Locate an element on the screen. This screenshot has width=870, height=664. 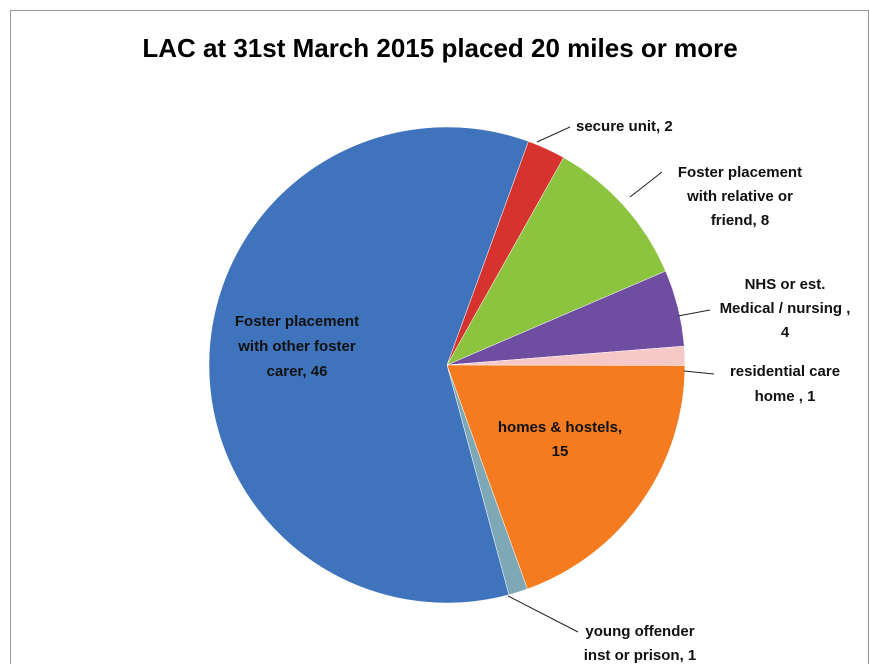
data-label: secure unit, 2 is located at coordinates (624, 126).